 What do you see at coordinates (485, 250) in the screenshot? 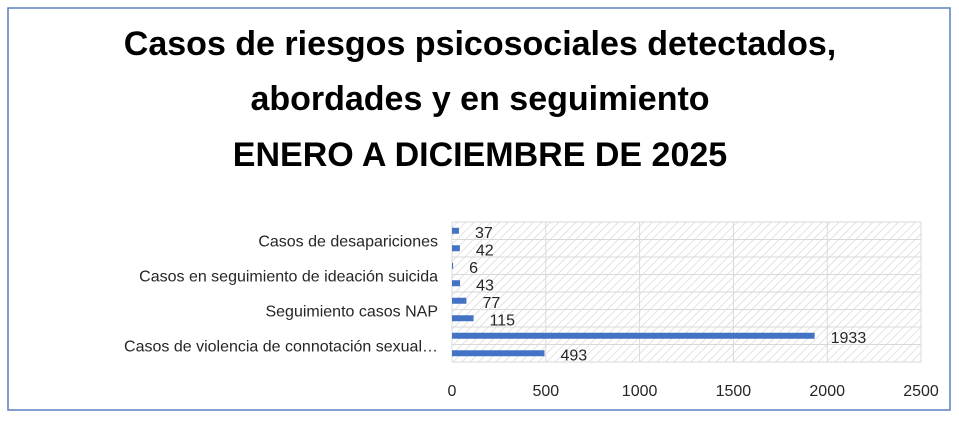
I see `data-label: 42` at bounding box center [485, 250].